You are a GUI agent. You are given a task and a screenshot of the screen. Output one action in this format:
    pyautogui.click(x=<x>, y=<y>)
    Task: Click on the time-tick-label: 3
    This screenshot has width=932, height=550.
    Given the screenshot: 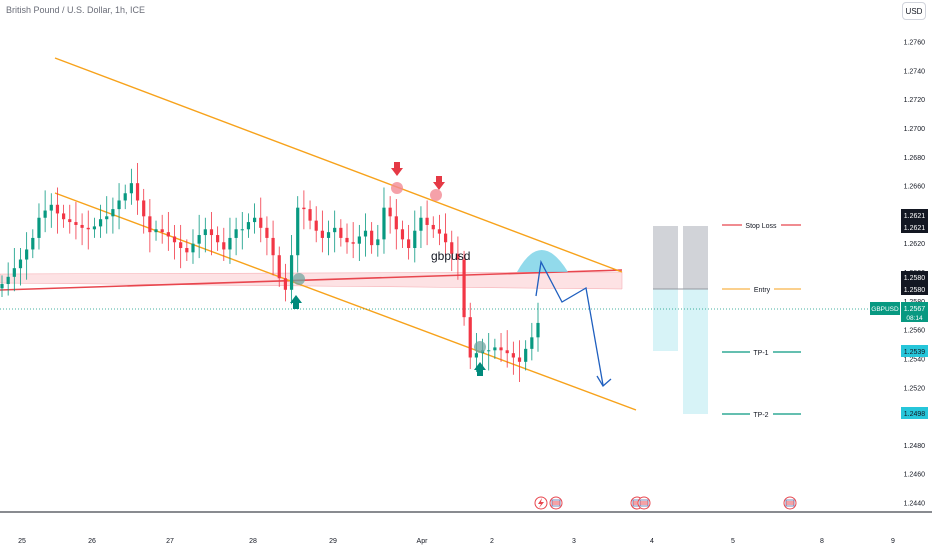 What is the action you would take?
    pyautogui.click(x=574, y=541)
    